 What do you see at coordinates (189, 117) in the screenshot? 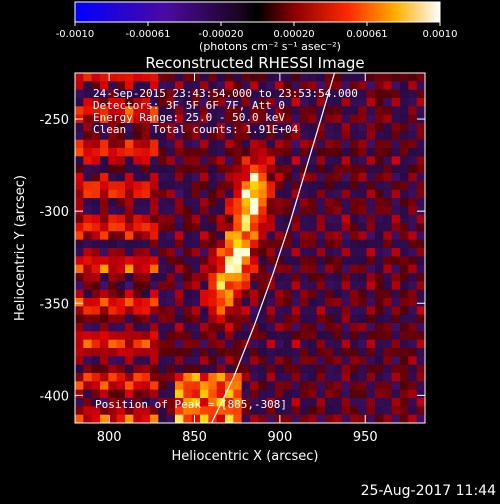
I see `info-line-energy: Energy Range: 25.0 - 50.0 keV` at bounding box center [189, 117].